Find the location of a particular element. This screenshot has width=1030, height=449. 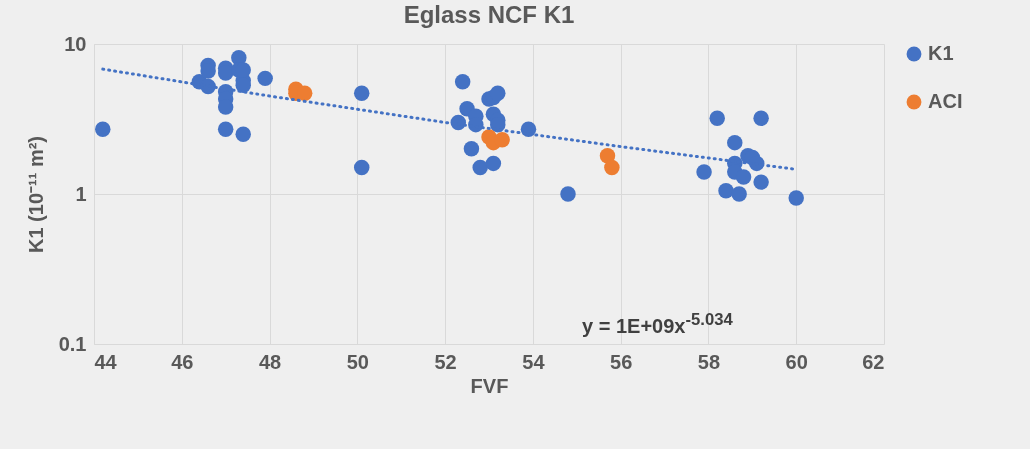

y-tick-label: 10 is located at coordinates (75, 43).